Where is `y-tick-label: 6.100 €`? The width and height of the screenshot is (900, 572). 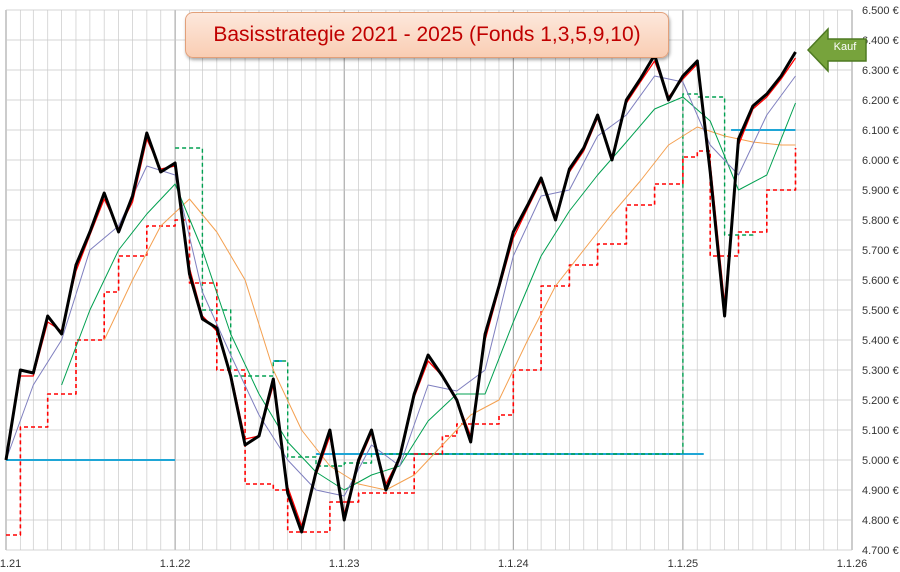 y-tick-label: 6.100 € is located at coordinates (880, 131).